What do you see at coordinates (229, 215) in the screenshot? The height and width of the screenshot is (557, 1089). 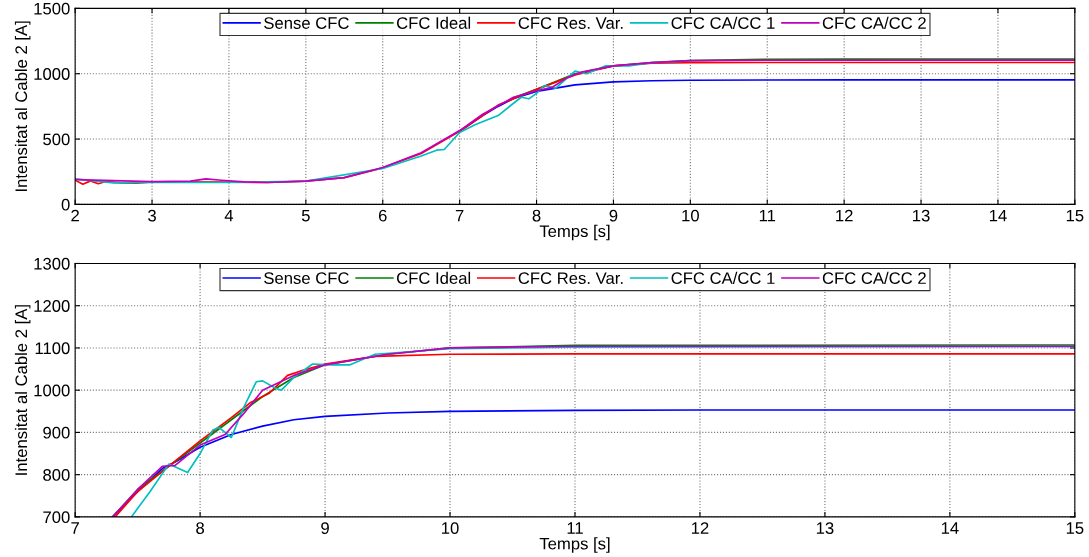 I see `x-tick-label: 4` at bounding box center [229, 215].